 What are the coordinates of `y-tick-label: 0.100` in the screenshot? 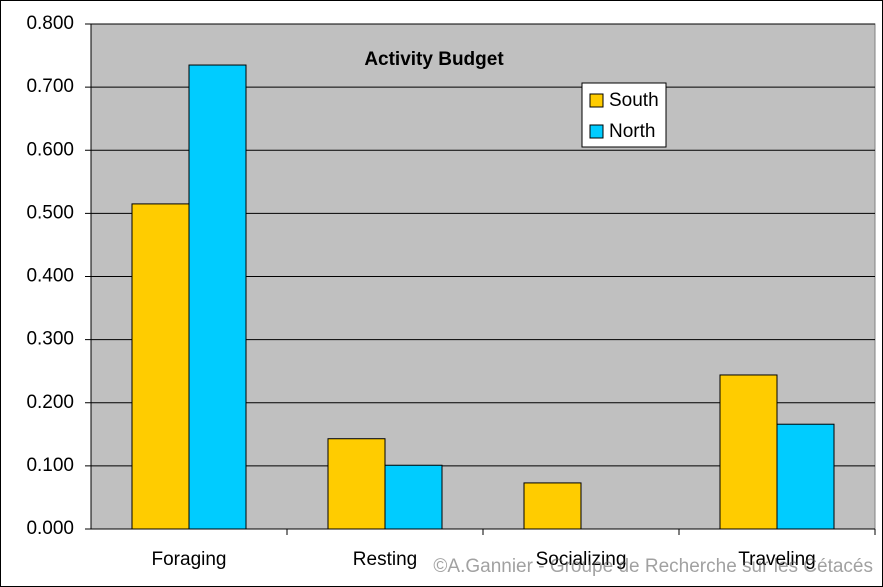 It's located at (50, 465).